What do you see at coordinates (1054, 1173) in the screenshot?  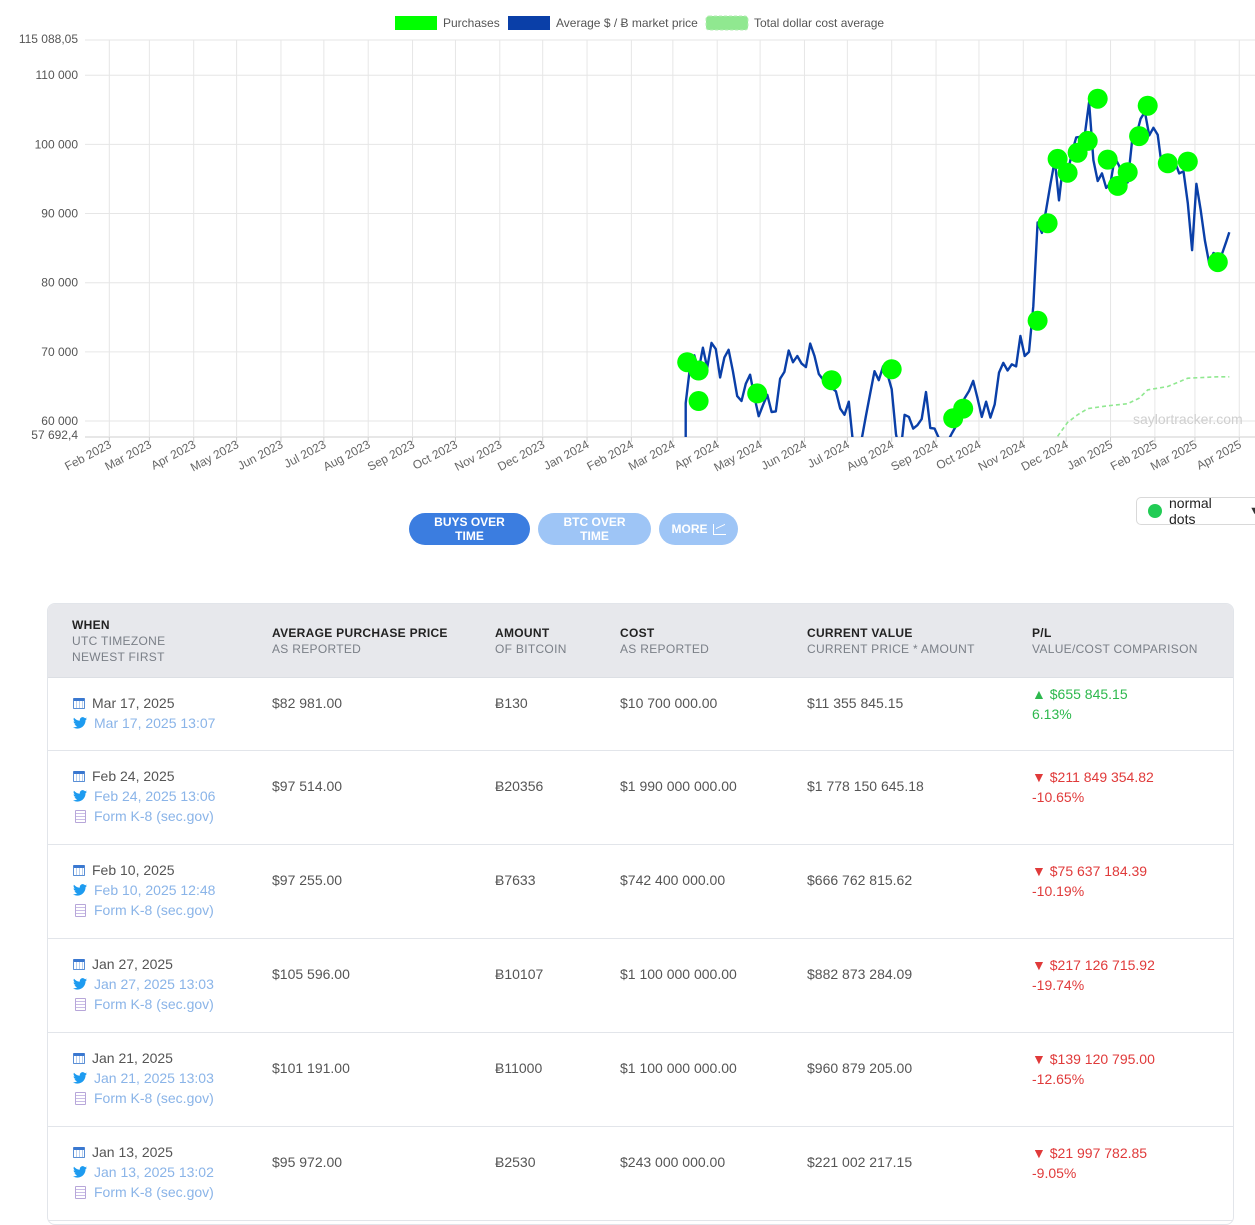 I see `pl-percent: -9.05%` at bounding box center [1054, 1173].